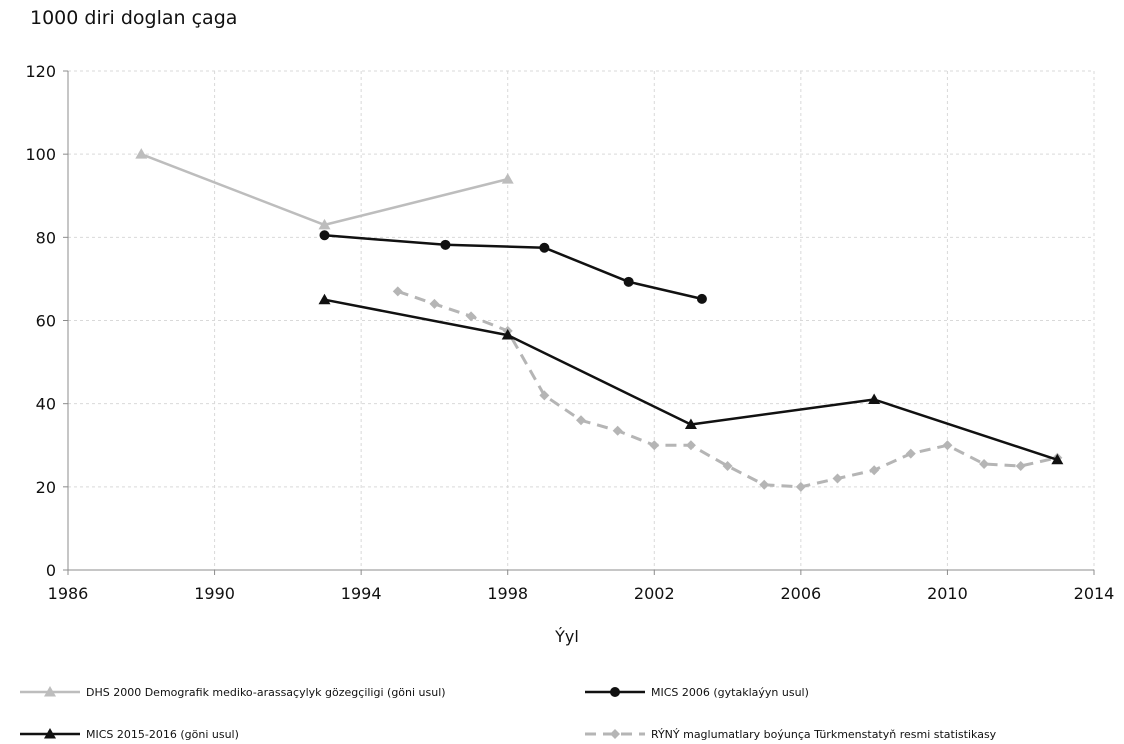 This screenshot has height=744, width=1124. I want to click on y-tick-label: 20, so click(46, 487).